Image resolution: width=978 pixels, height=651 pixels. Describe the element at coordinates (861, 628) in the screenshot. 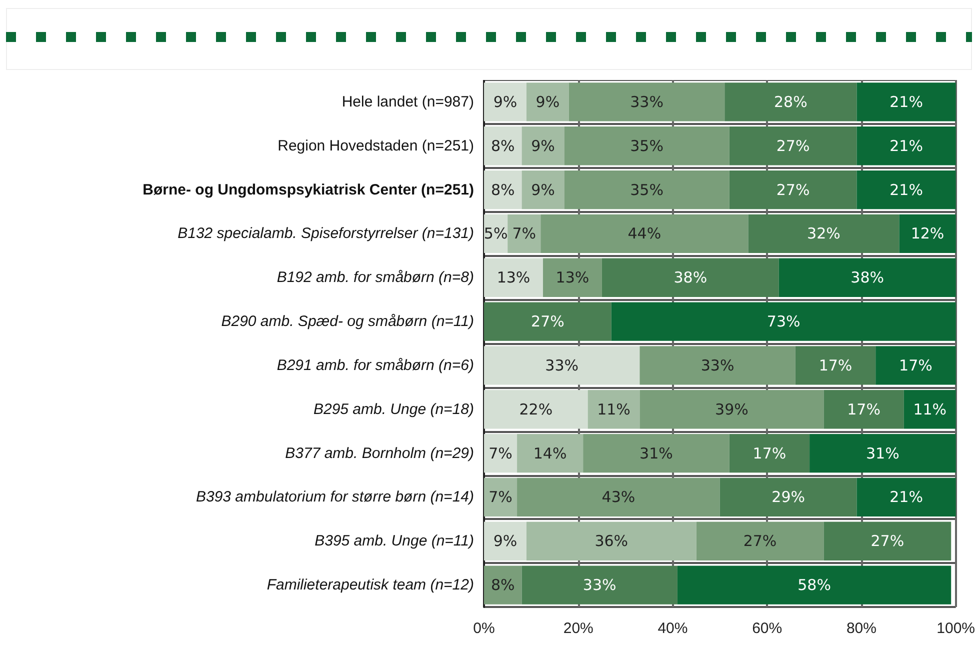

I see `x-tick-label: 80%` at that location.